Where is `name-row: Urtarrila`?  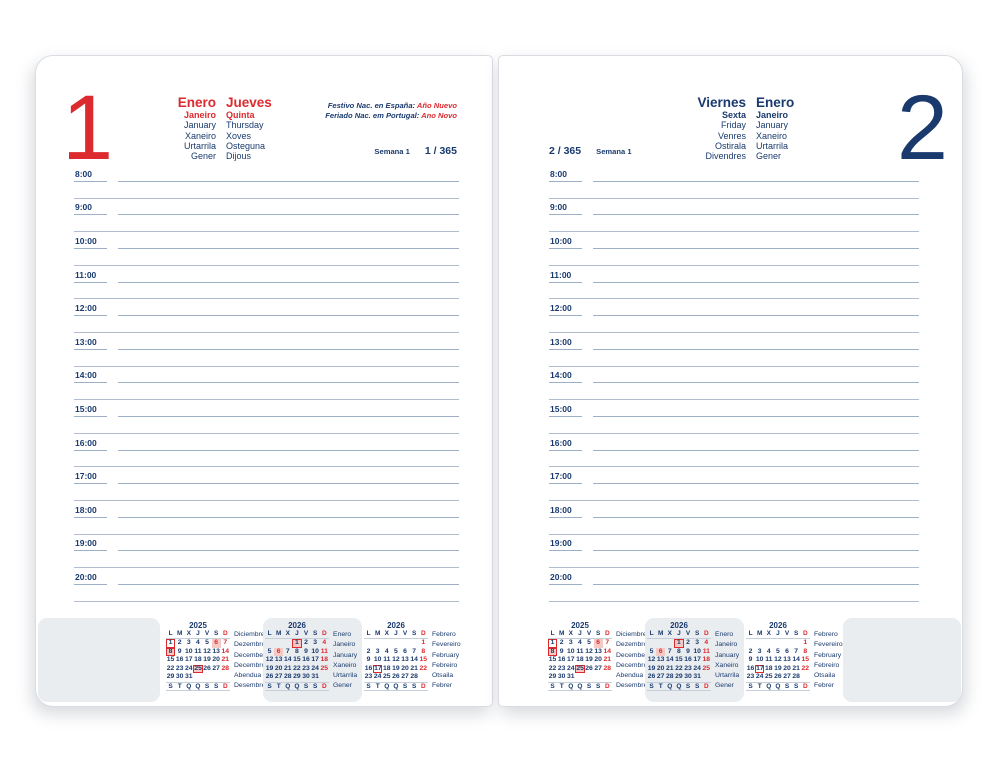
name-row: Urtarrila is located at coordinates (199, 145).